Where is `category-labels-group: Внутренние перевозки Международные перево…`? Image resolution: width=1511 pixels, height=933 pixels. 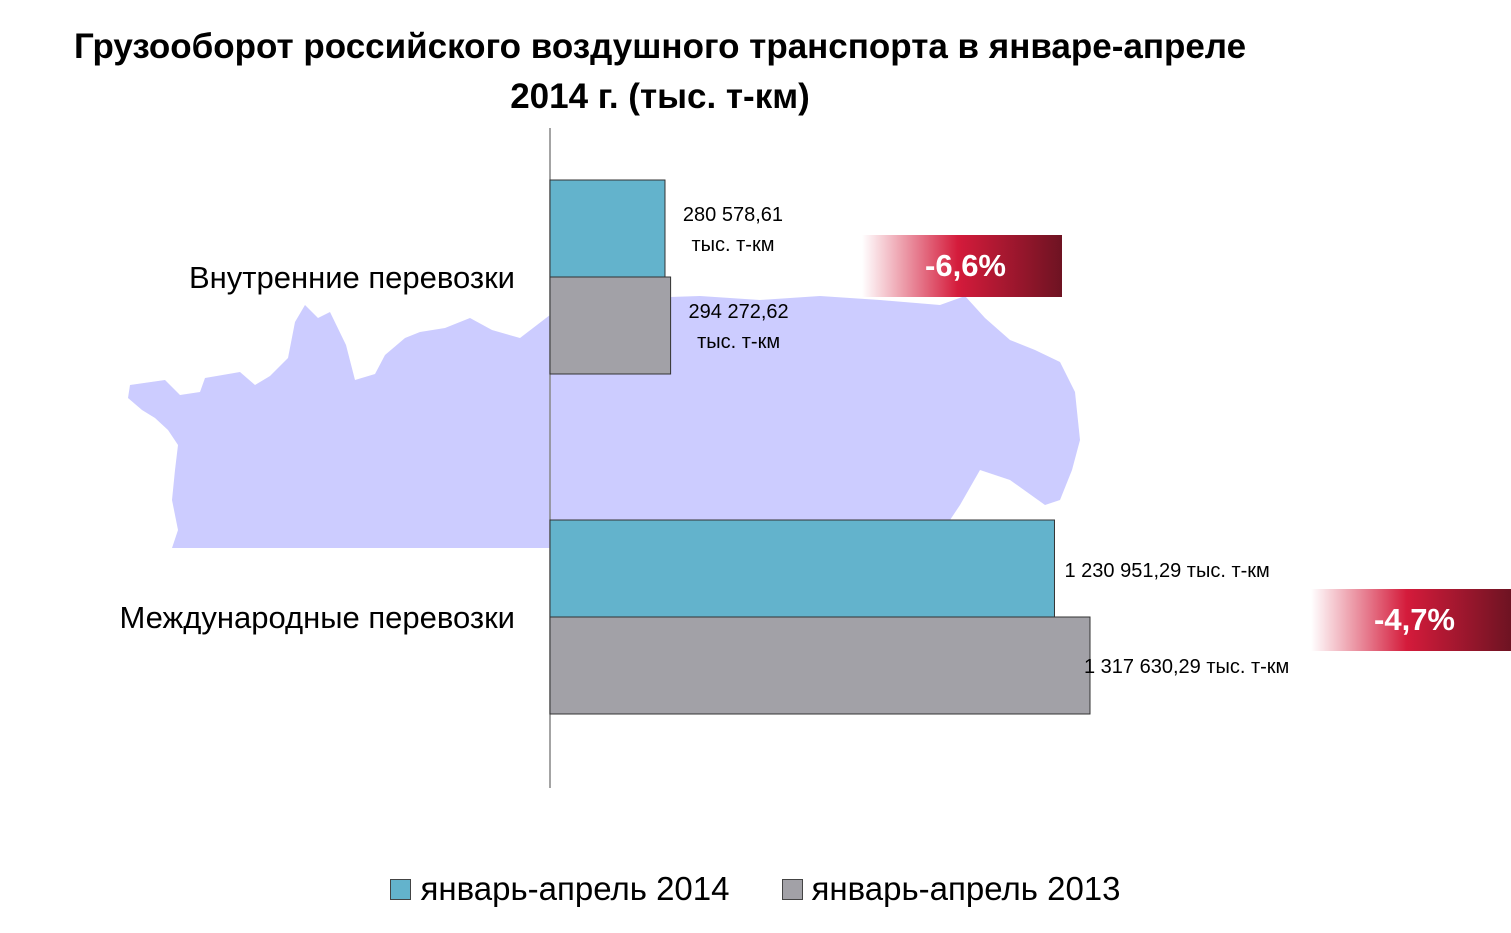
category-labels-group: Внутренние перевозки Международные перево… is located at coordinates (317, 447).